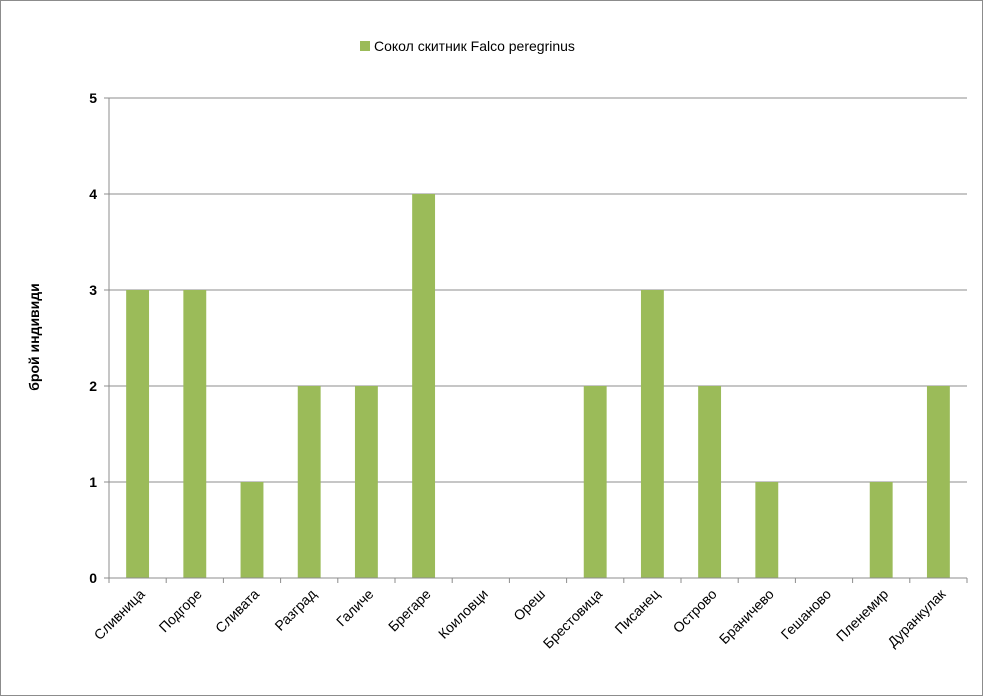  Describe the element at coordinates (365, 46) in the screenshot. I see `legend-swatch` at that location.